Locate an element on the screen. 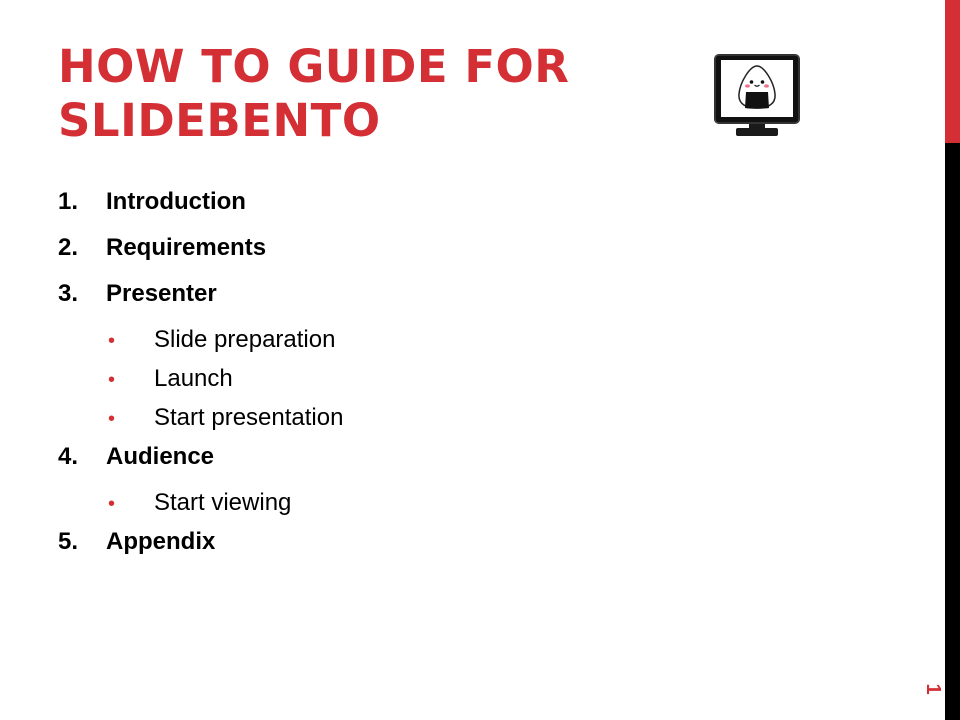 Image resolution: width=960 pixels, height=720 pixels. sub-item-label: Slide preparation is located at coordinates (245, 339).